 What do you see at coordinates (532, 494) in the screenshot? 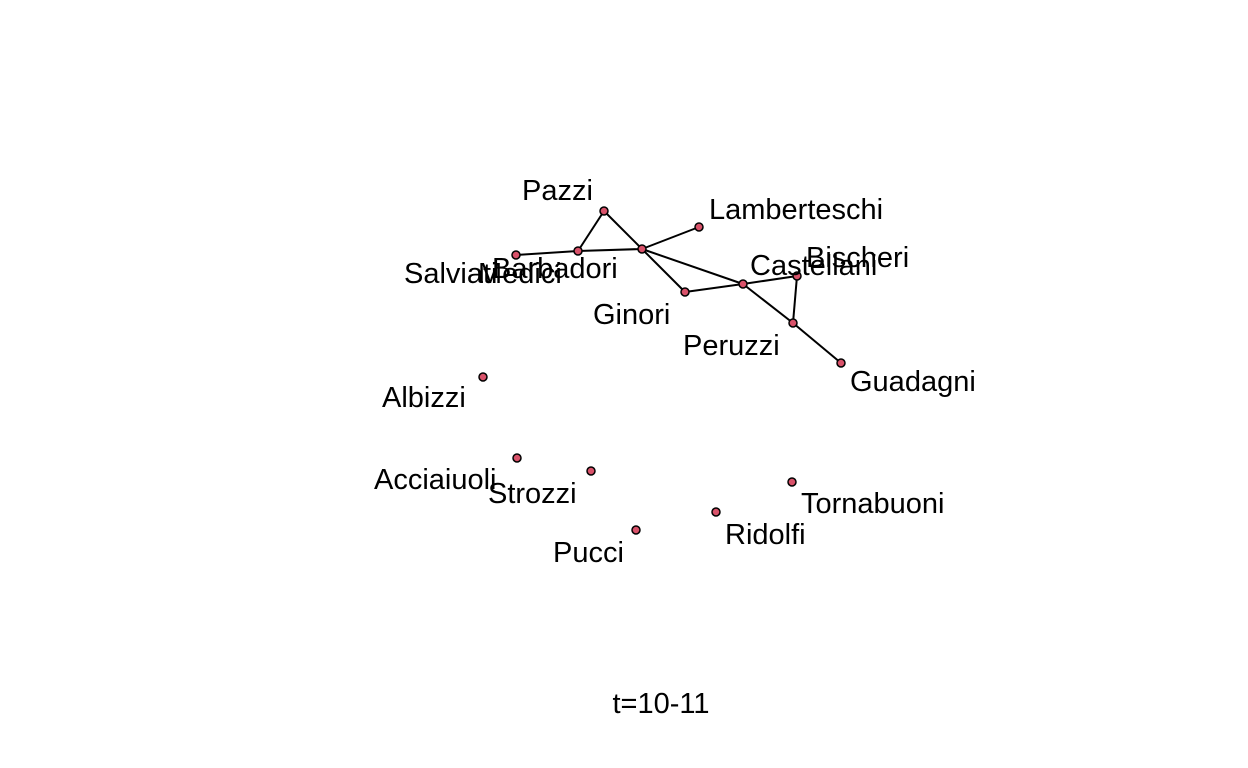
I see `node-label-strozzi: Strozzi` at bounding box center [532, 494].